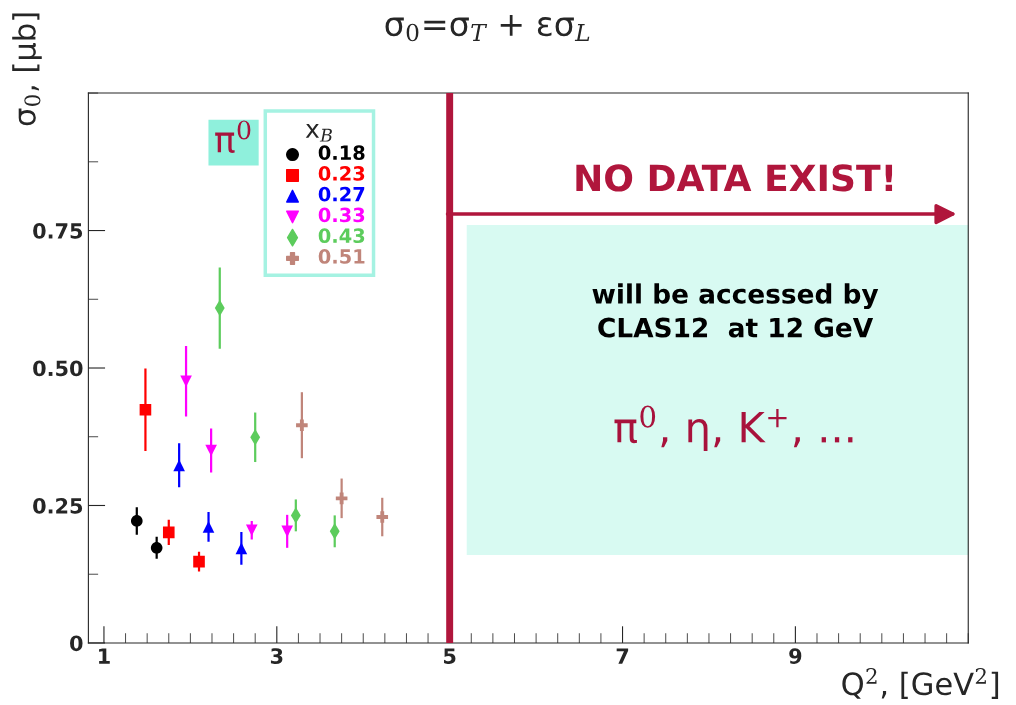 The image size is (1016, 705). What do you see at coordinates (318, 133) in the screenshot?
I see `legend-title: x$_{B}$` at bounding box center [318, 133].